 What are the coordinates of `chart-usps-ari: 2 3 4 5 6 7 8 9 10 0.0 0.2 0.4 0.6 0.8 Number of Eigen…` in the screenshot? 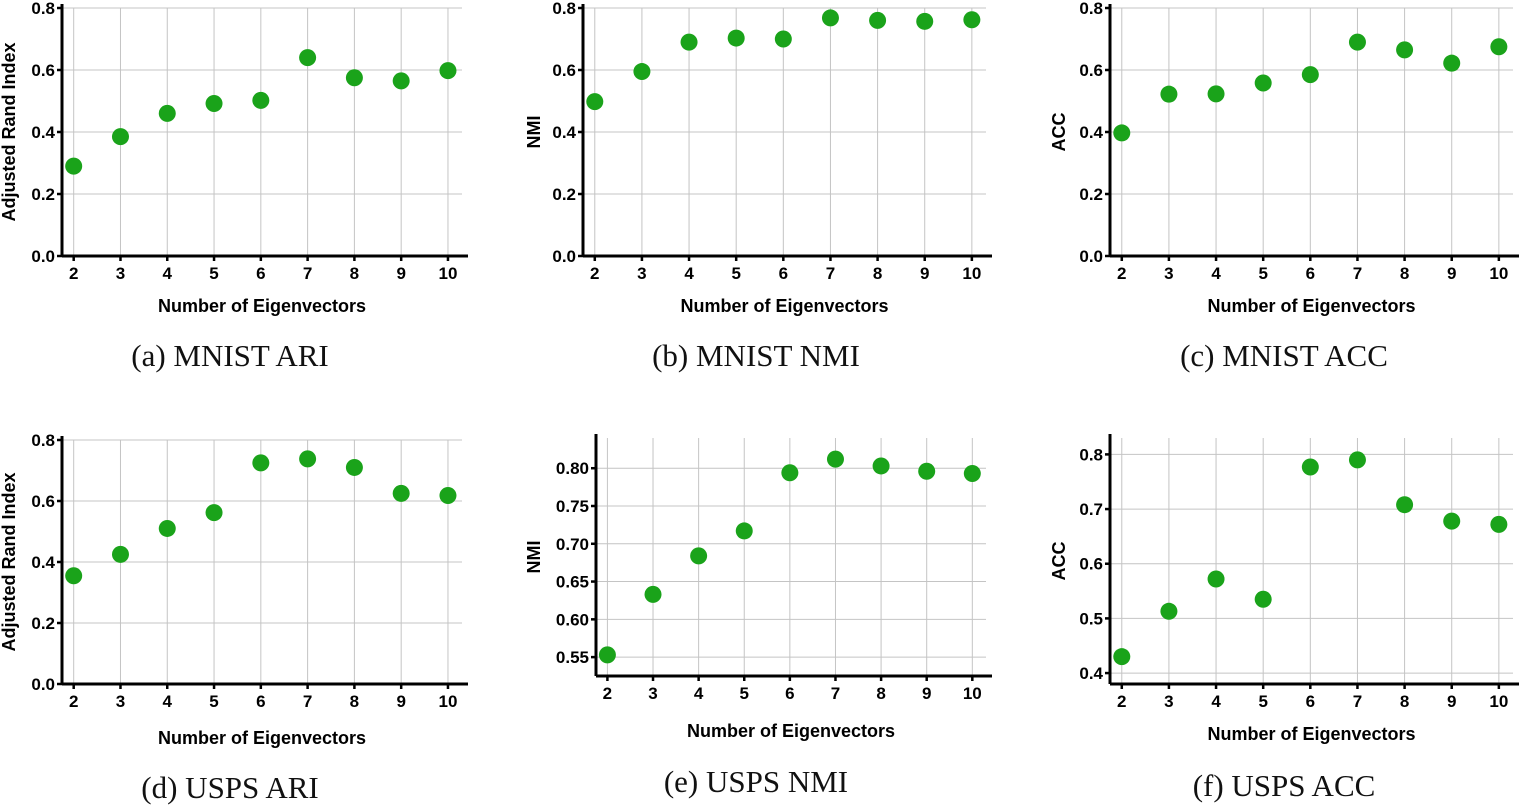 It's located at (234, 589).